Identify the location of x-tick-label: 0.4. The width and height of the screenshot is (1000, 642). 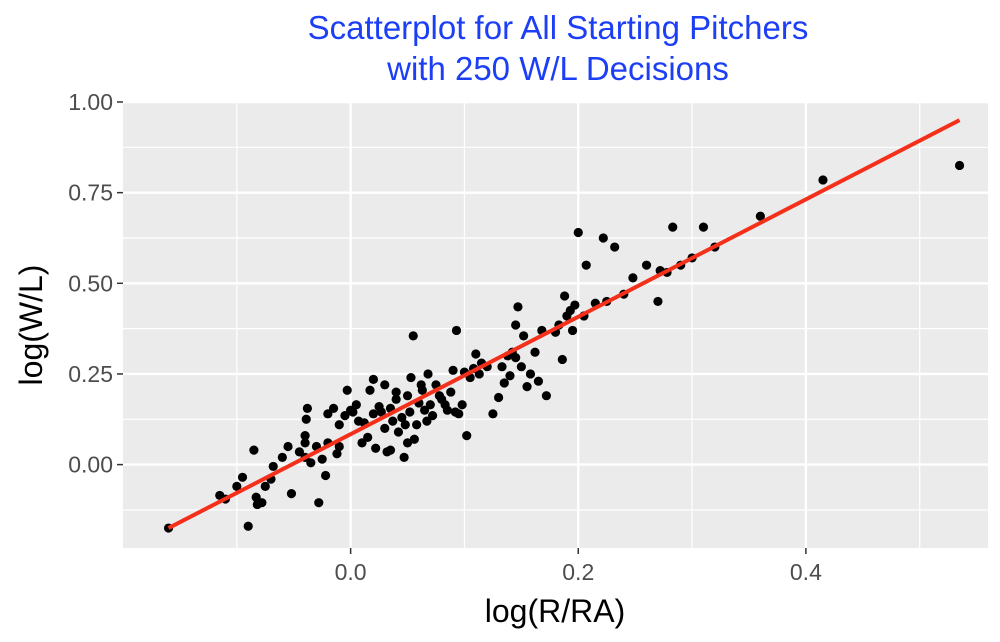
(806, 572).